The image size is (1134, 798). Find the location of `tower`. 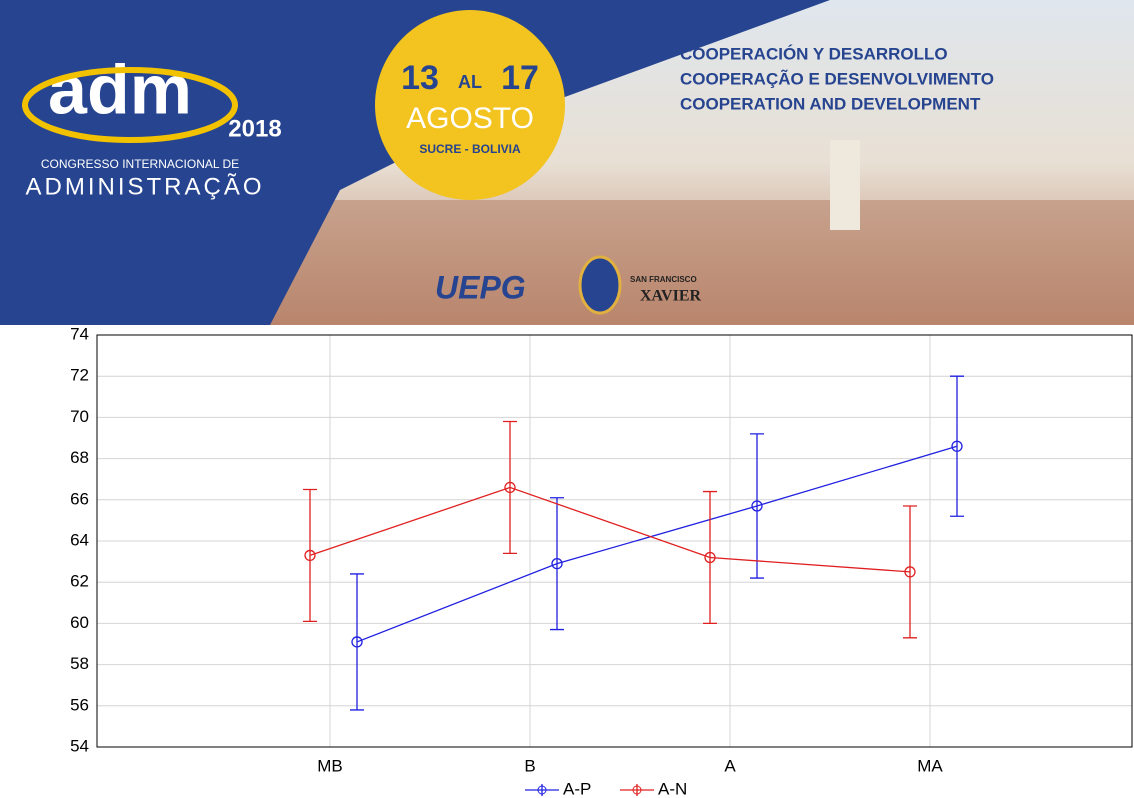

tower is located at coordinates (845, 185).